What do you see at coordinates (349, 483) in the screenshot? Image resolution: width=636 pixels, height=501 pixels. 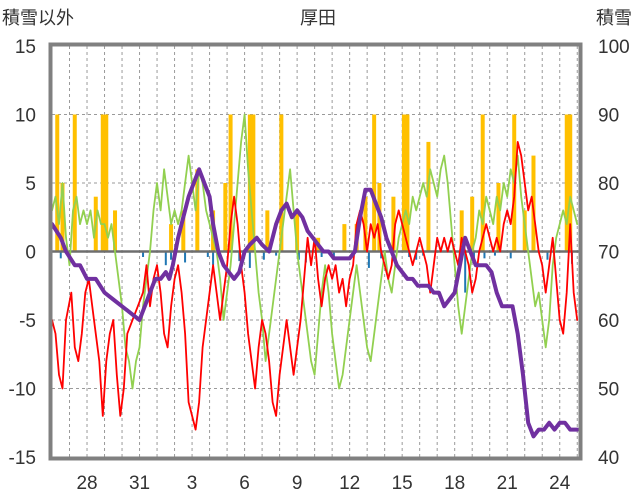 I see `x-tick-label: 12` at bounding box center [349, 483].